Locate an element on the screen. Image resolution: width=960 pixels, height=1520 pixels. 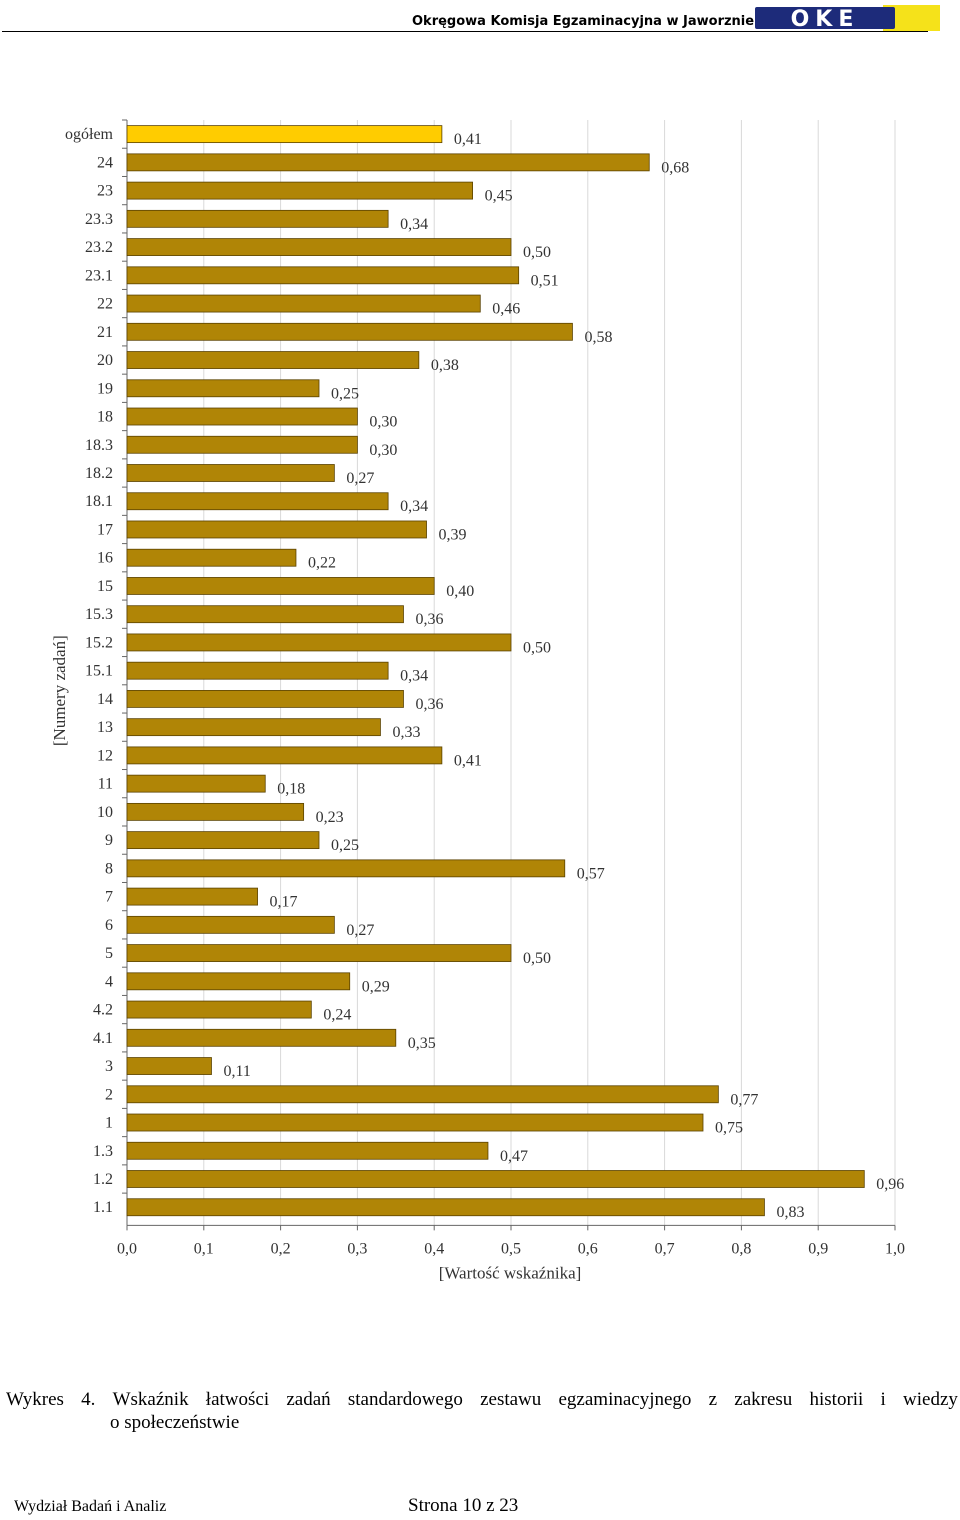
category-label: 8 is located at coordinates (109, 868).